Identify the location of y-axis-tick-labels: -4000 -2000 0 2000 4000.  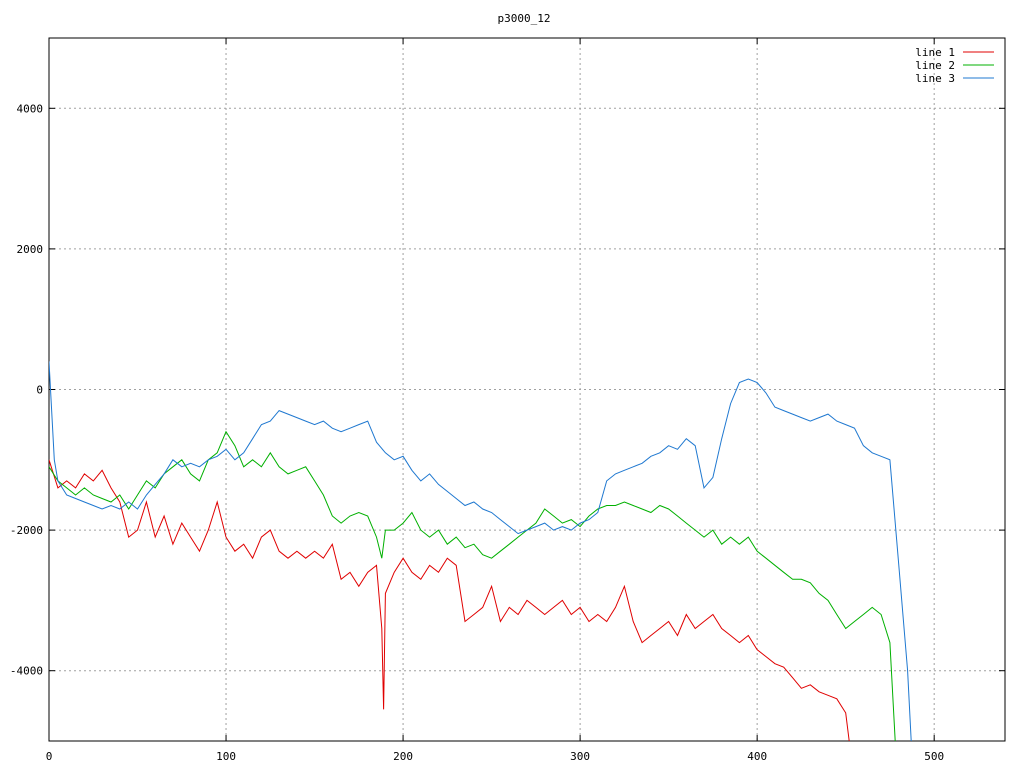
(26, 389).